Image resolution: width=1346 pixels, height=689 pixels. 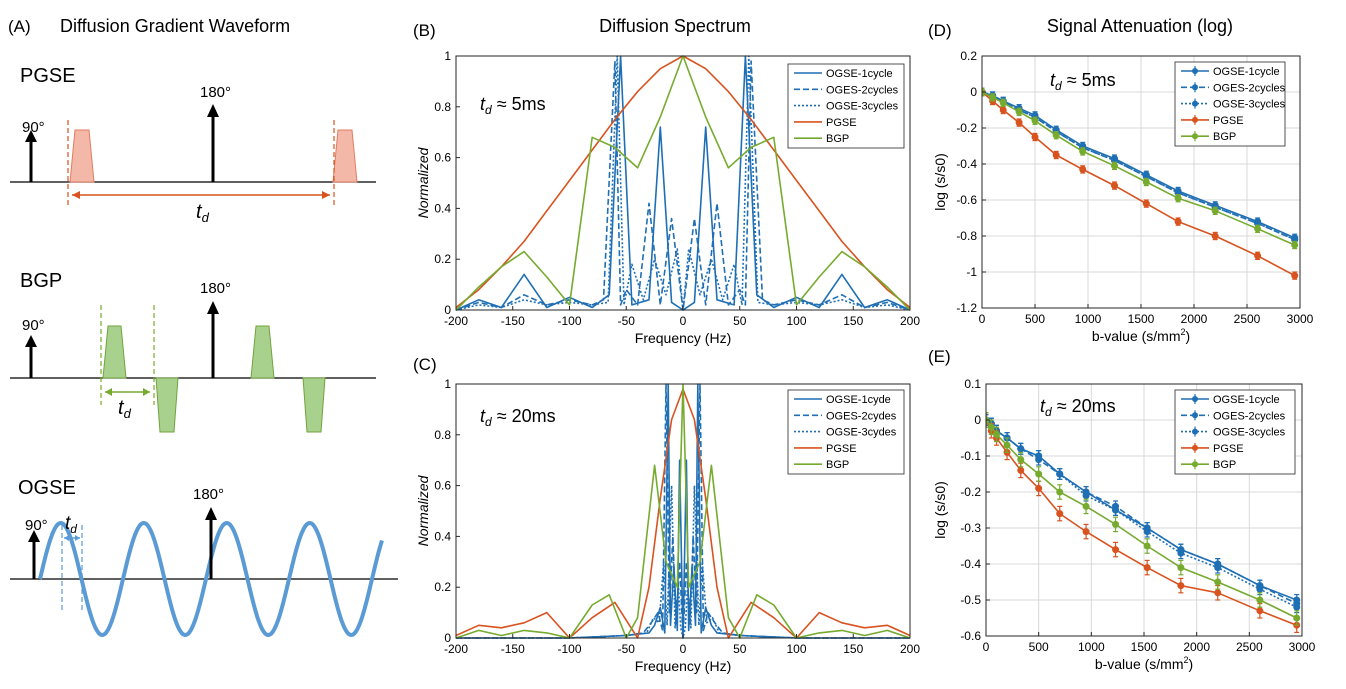 What do you see at coordinates (627, 649) in the screenshot?
I see `chart-c-xtick-label-3: -50` at bounding box center [627, 649].